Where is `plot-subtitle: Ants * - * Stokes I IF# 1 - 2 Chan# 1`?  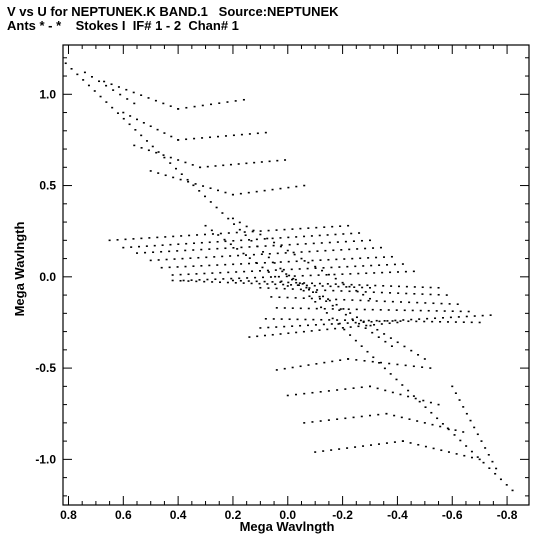 plot-subtitle: Ants * - * Stokes I IF# 1 - 2 Chan# 1 is located at coordinates (123, 25).